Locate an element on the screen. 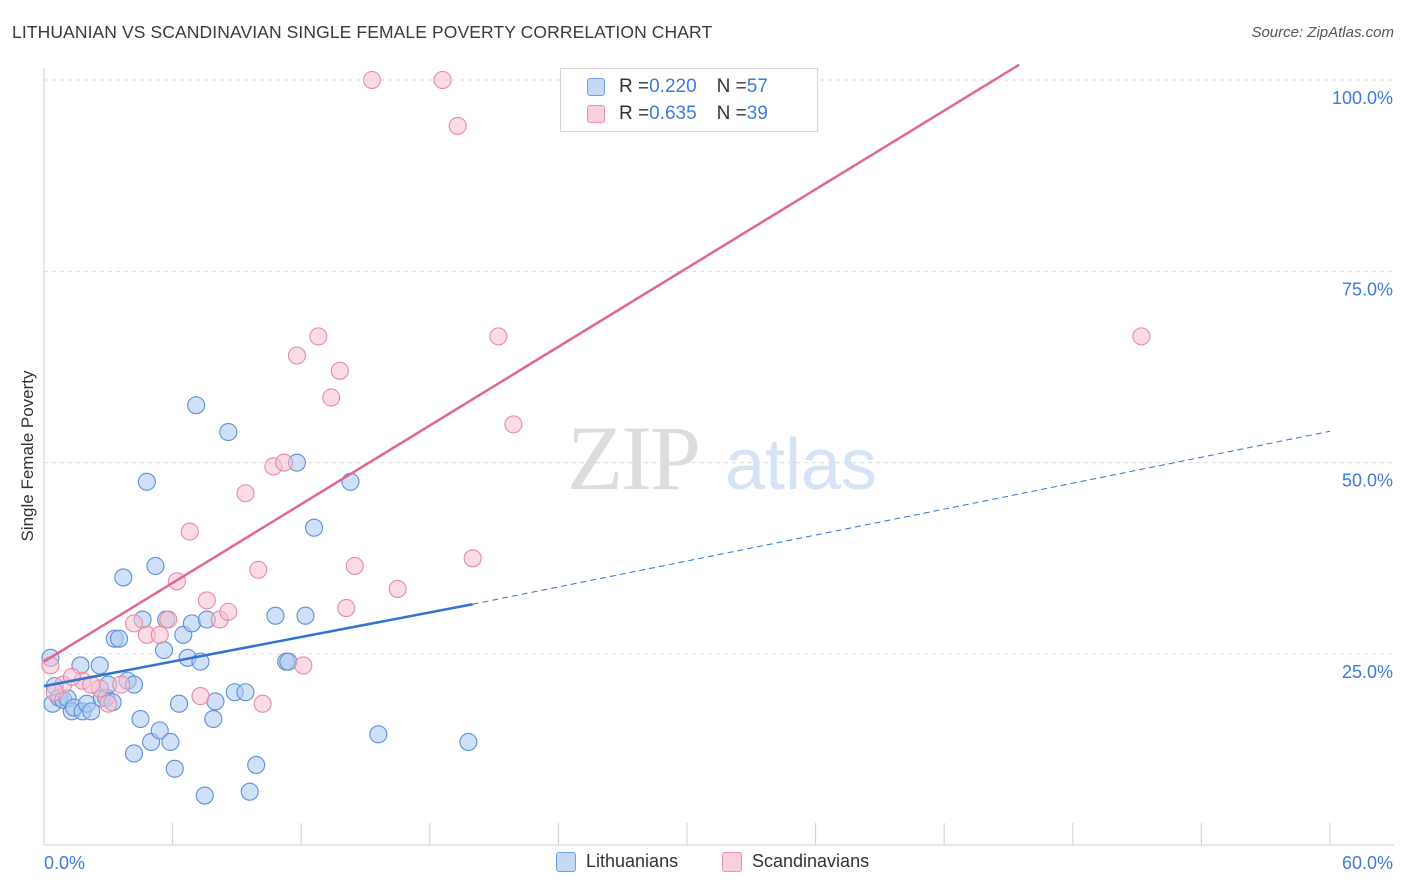 This screenshot has height=892, width=1406. source-label: Source: ZipAtlas.com is located at coordinates (1322, 32).